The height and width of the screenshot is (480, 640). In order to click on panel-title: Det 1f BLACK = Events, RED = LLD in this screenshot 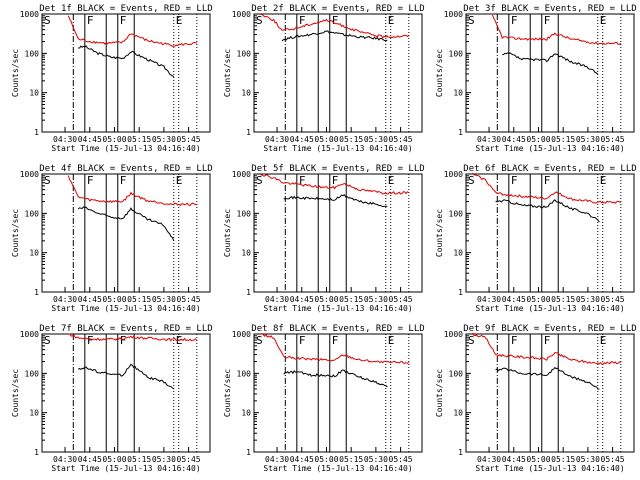, I will do `click(125, 9)`.